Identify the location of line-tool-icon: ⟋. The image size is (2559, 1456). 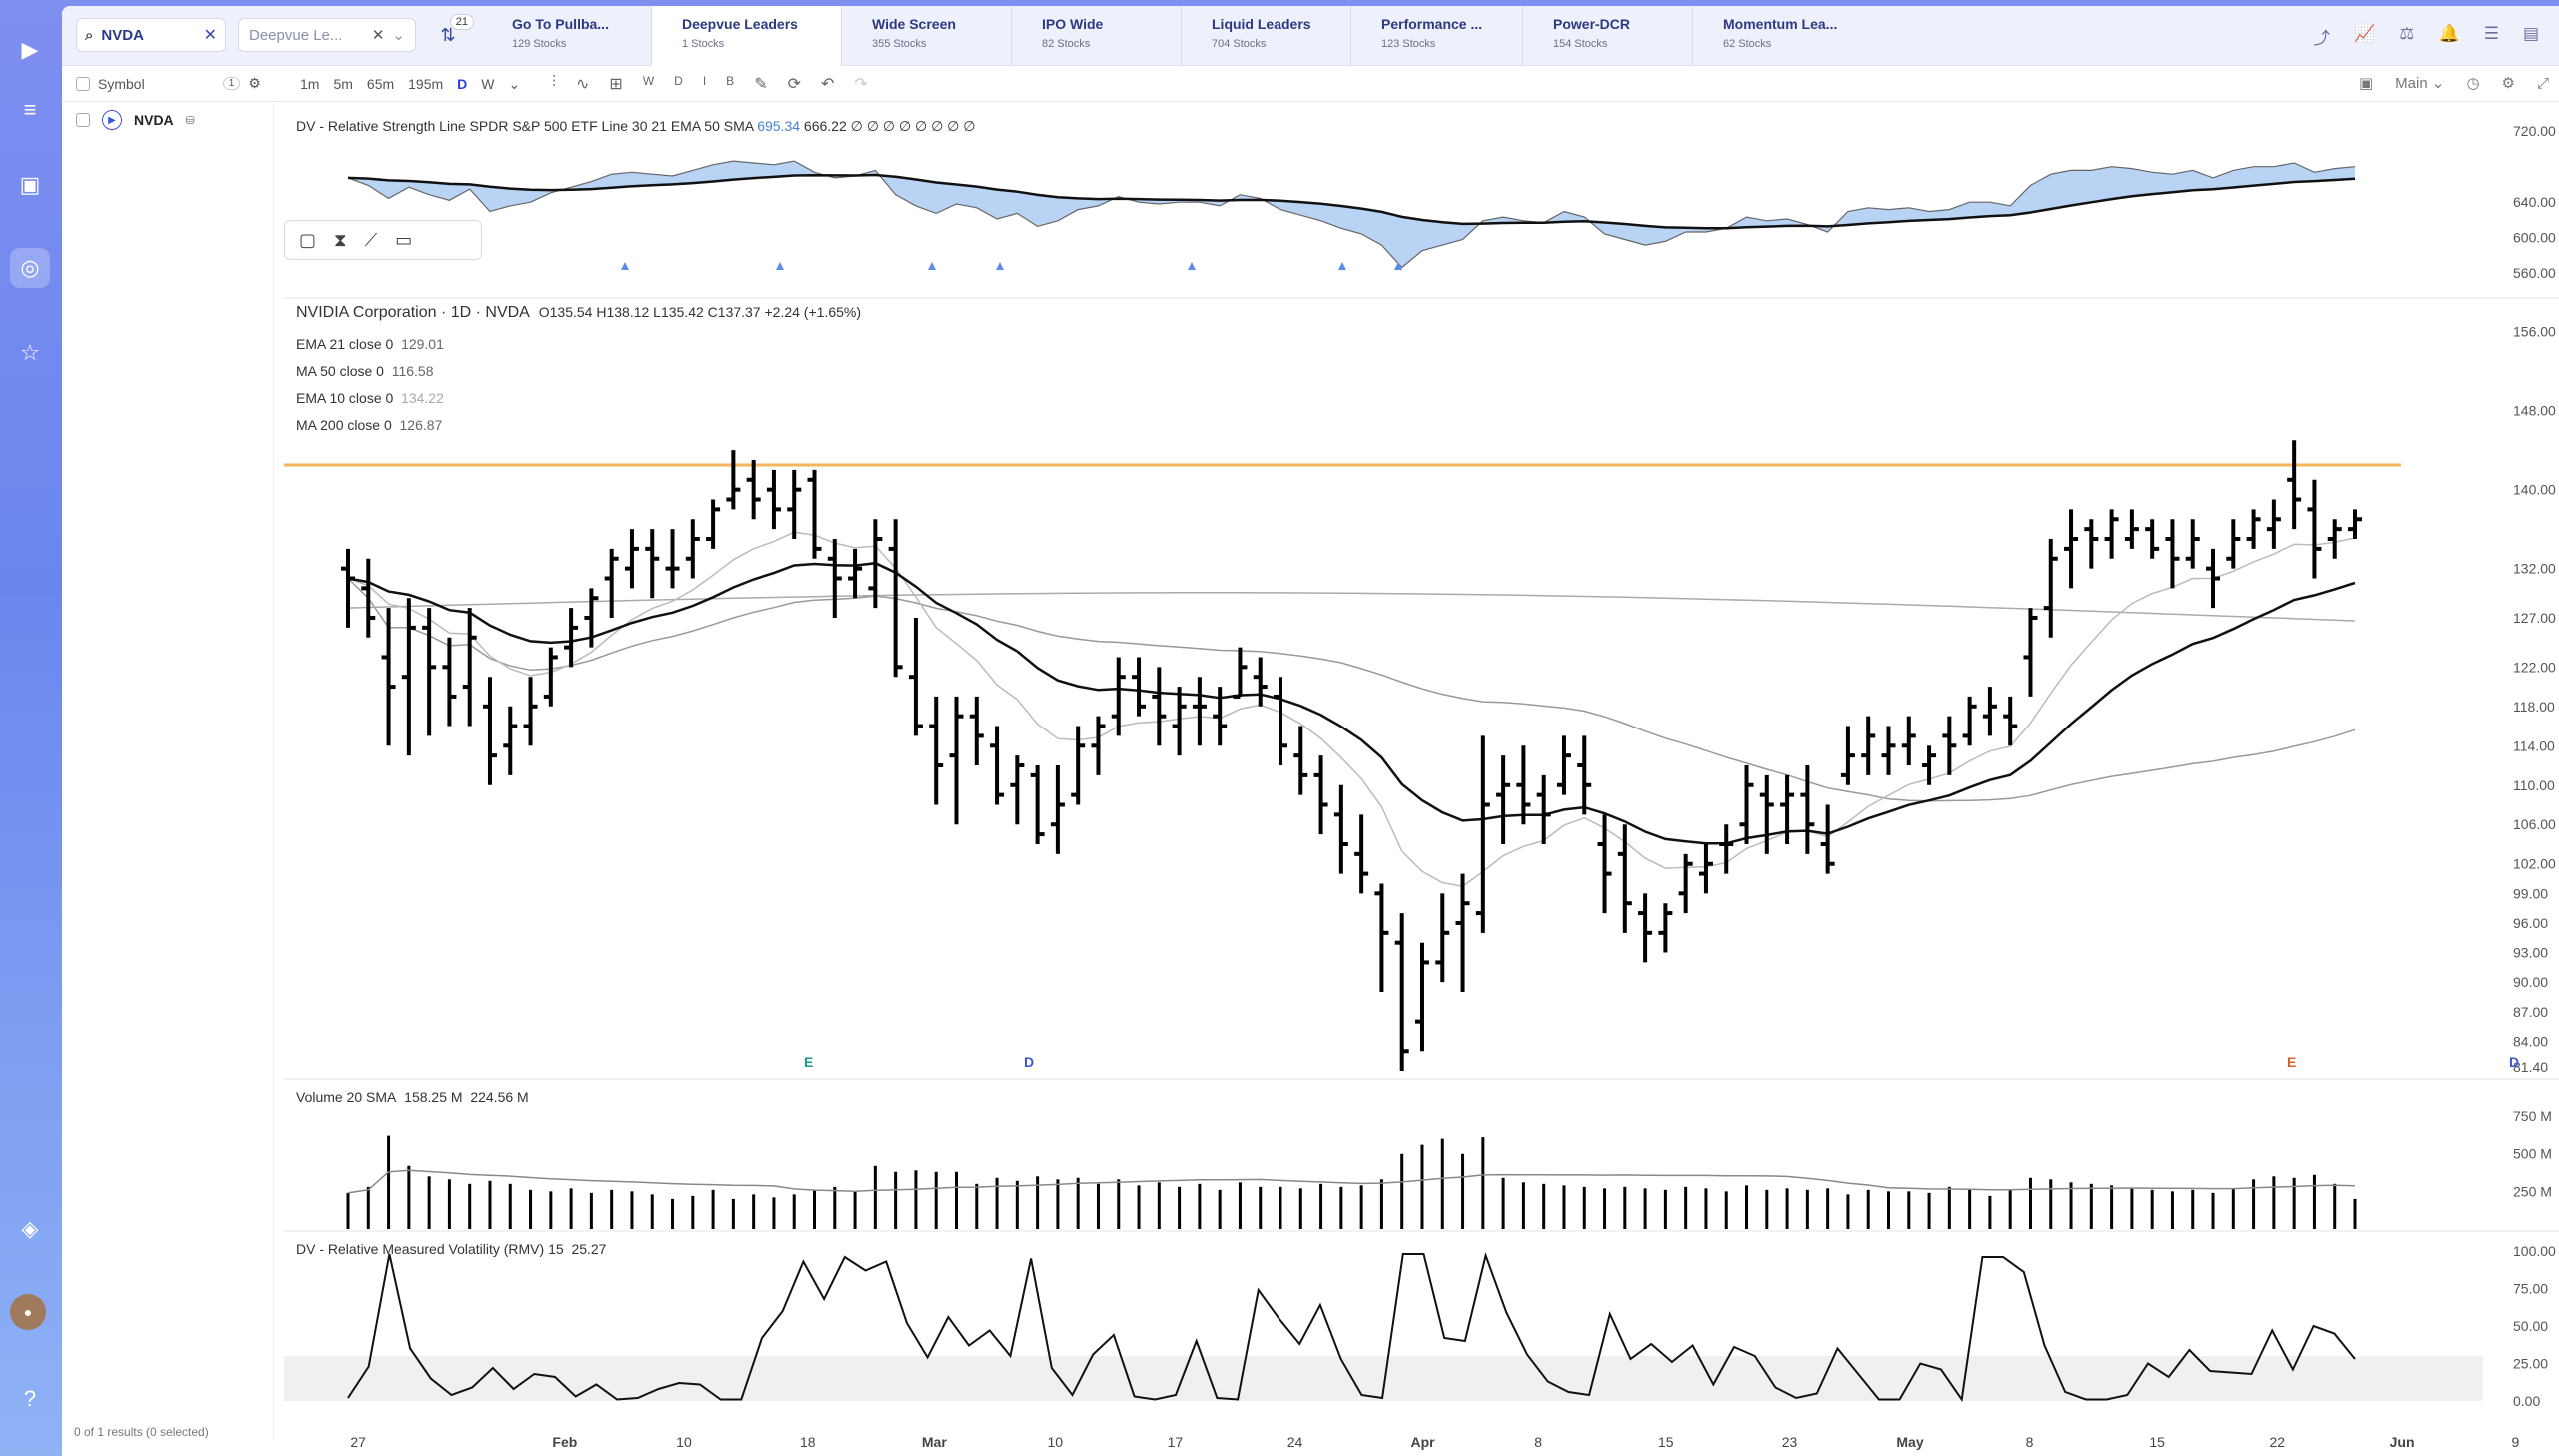
(371, 239).